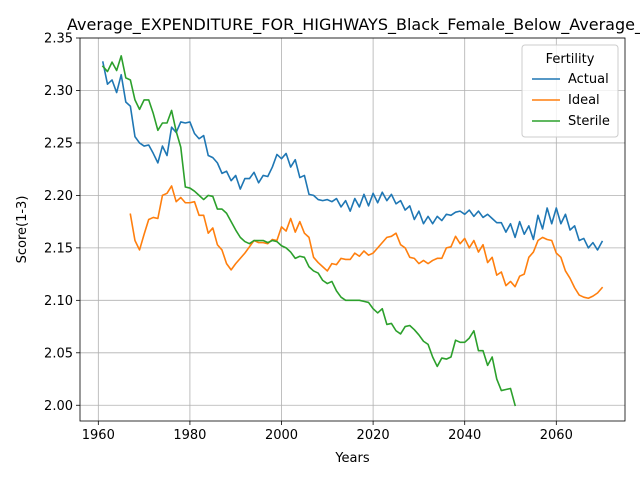 The width and height of the screenshot is (640, 480). Describe the element at coordinates (58, 406) in the screenshot. I see `y-tick-label: 2.00` at that location.